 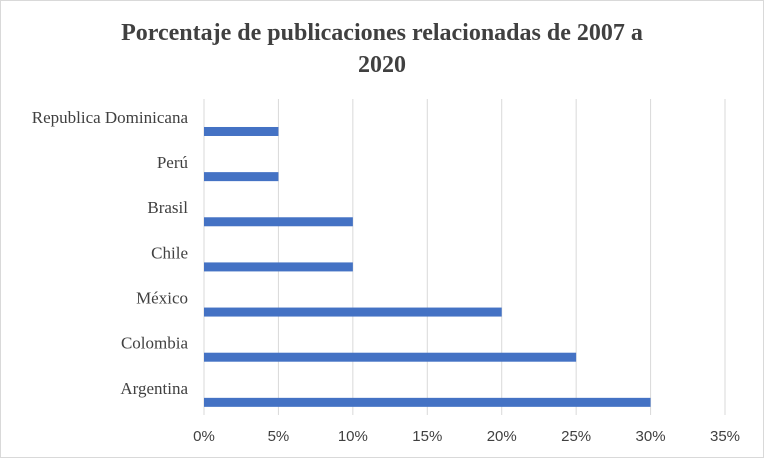 I want to click on x-tick-label: 15%, so click(x=427, y=436).